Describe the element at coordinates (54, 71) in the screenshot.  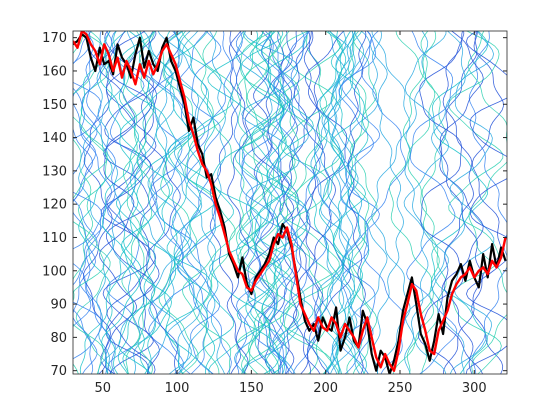
I see `y-tick-label: 160` at that location.